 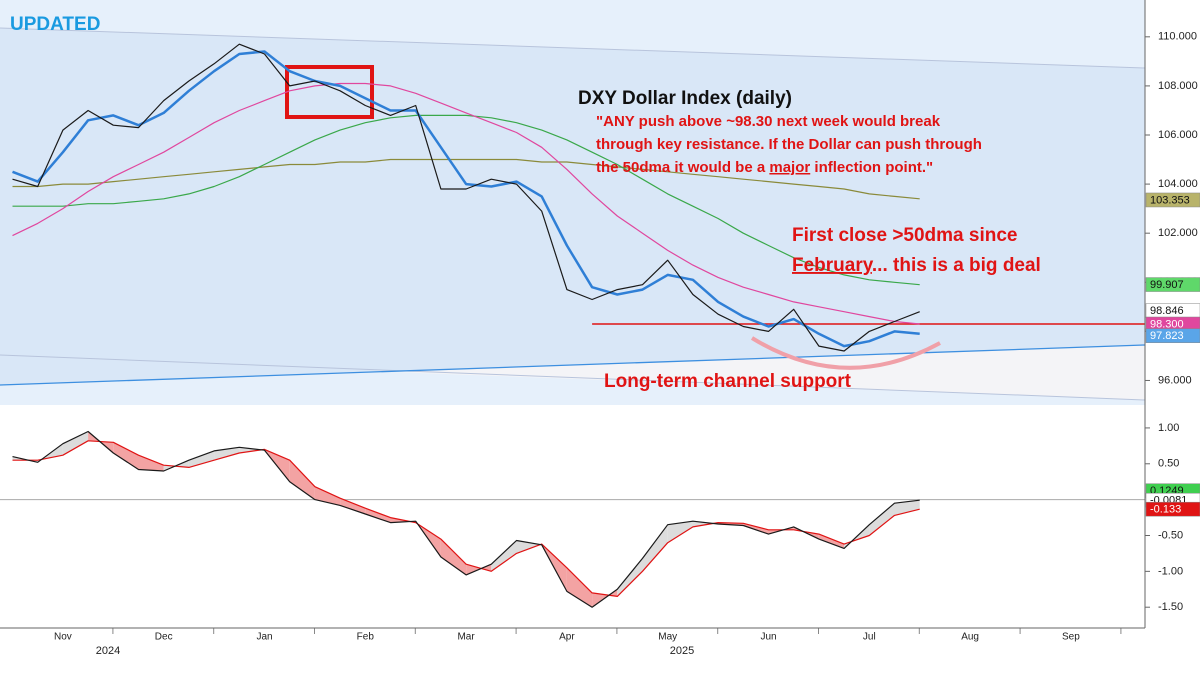 What do you see at coordinates (1165, 510) in the screenshot?
I see `price-tag-label: -0.133` at bounding box center [1165, 510].